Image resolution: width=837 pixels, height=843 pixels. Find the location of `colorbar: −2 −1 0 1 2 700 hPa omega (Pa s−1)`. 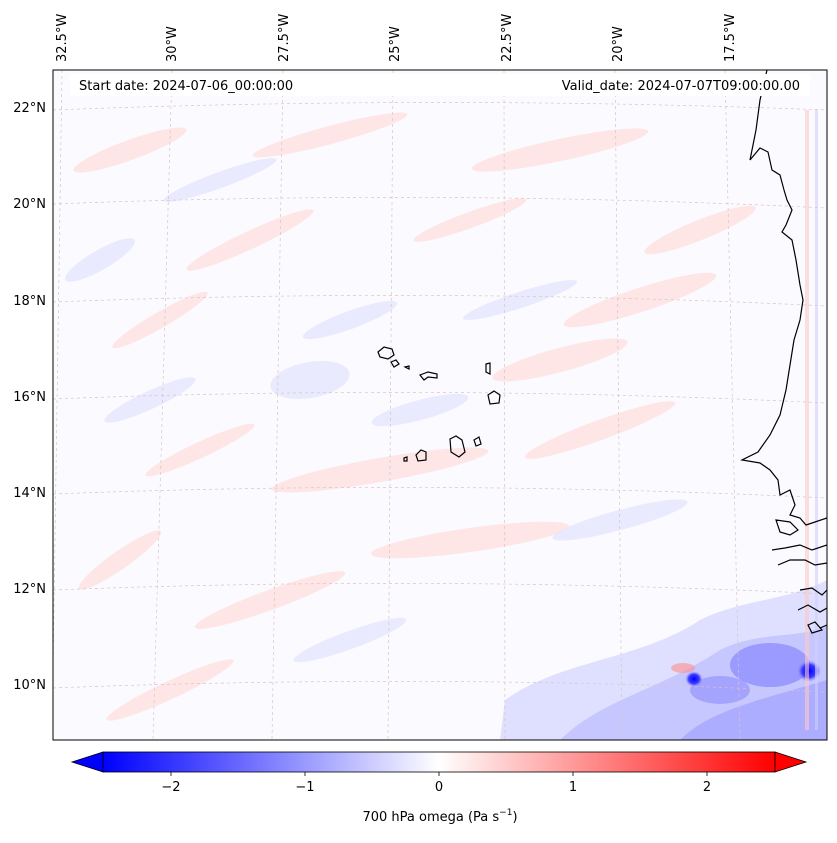

colorbar: −2 −1 0 1 2 700 hPa omega (Pa s−1) is located at coordinates (439, 788).